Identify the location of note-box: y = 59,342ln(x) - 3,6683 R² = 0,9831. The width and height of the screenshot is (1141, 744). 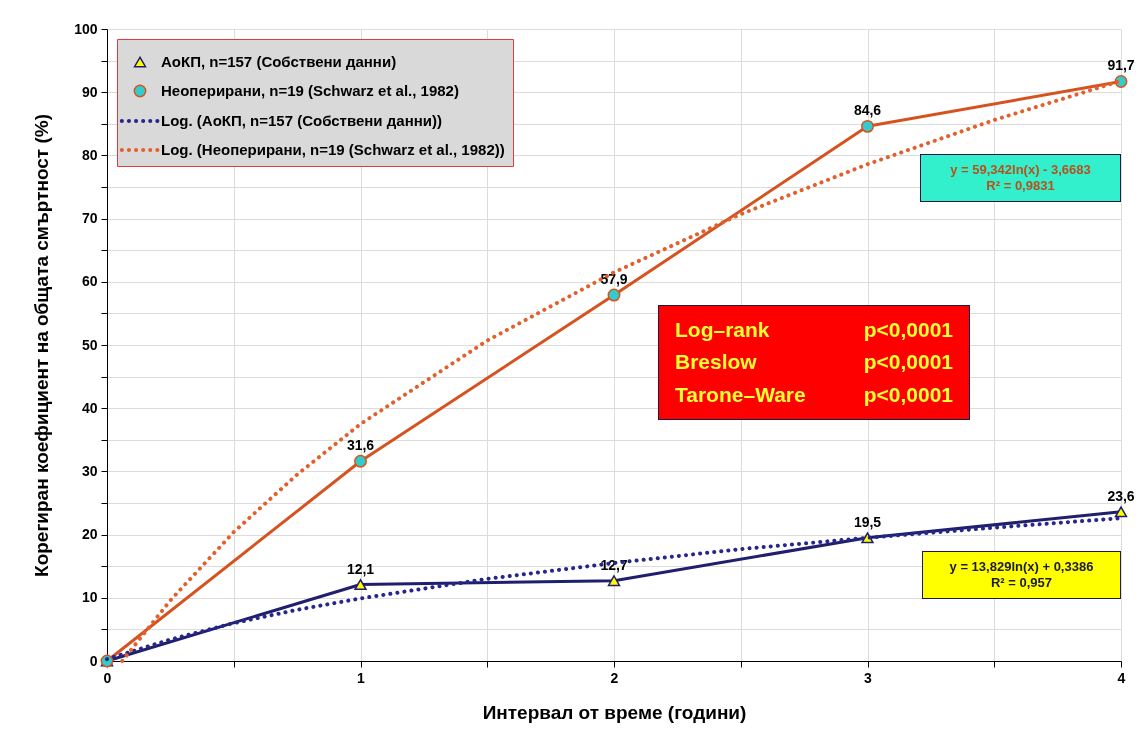
(1020, 178).